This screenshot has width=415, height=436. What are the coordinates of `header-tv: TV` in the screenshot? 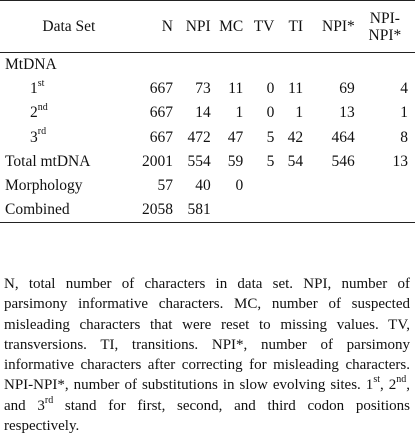 It's located at (264, 26).